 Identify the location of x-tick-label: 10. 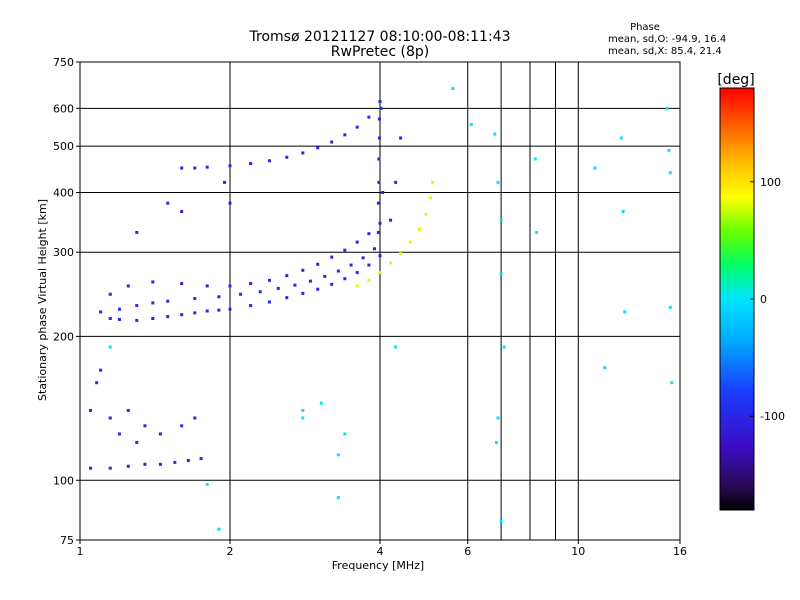
(578, 551).